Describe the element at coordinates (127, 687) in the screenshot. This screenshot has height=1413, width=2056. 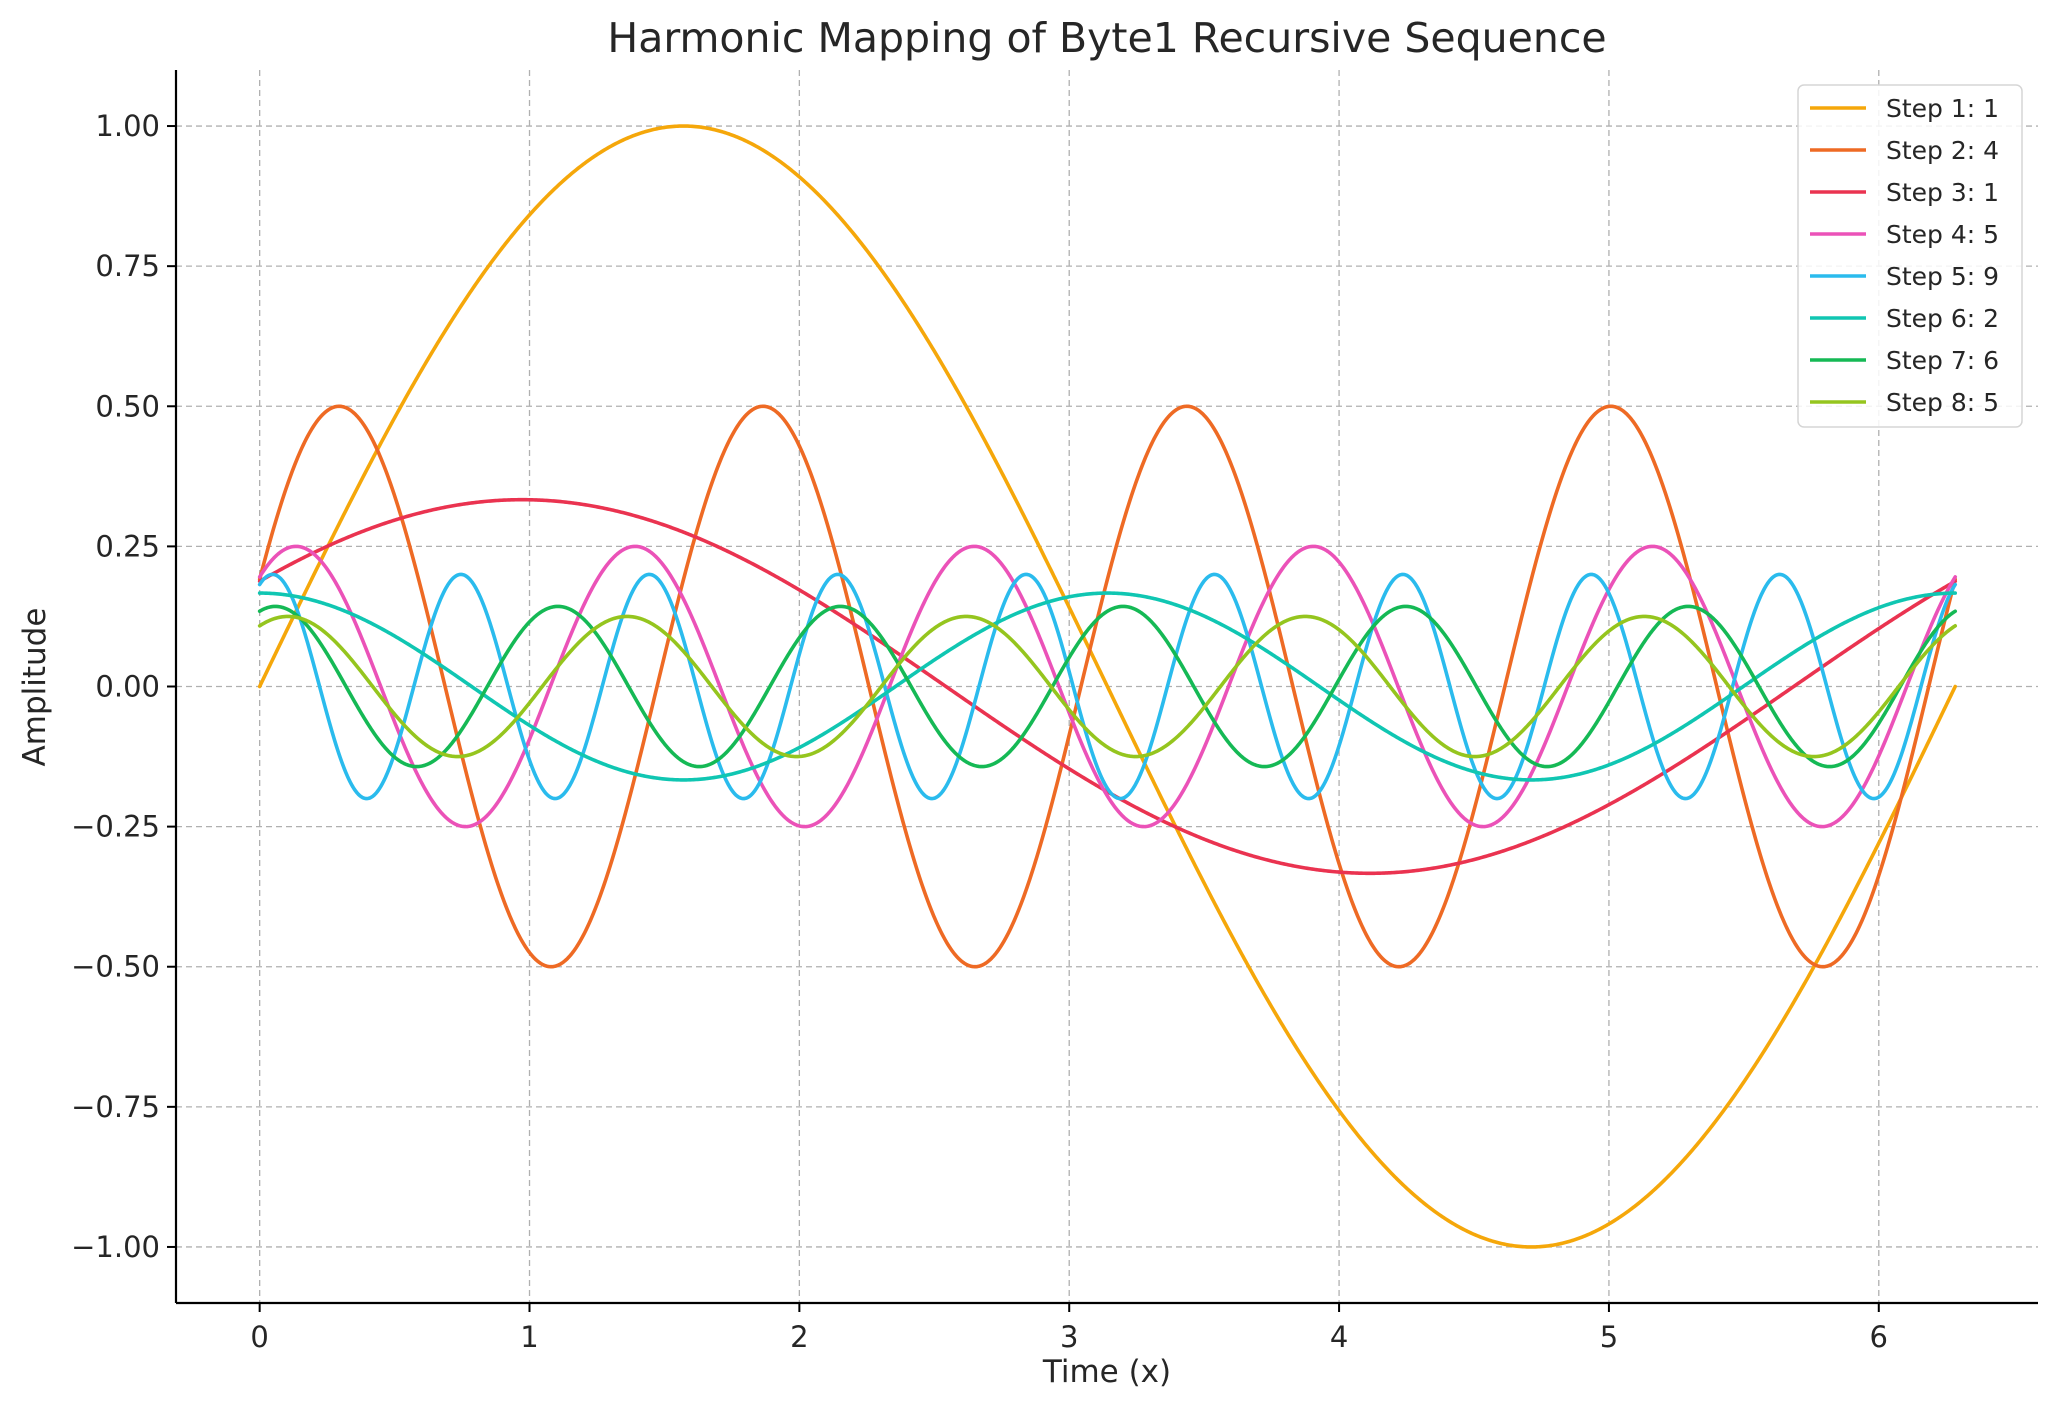
I see `y-tick-label: 0.00` at that location.